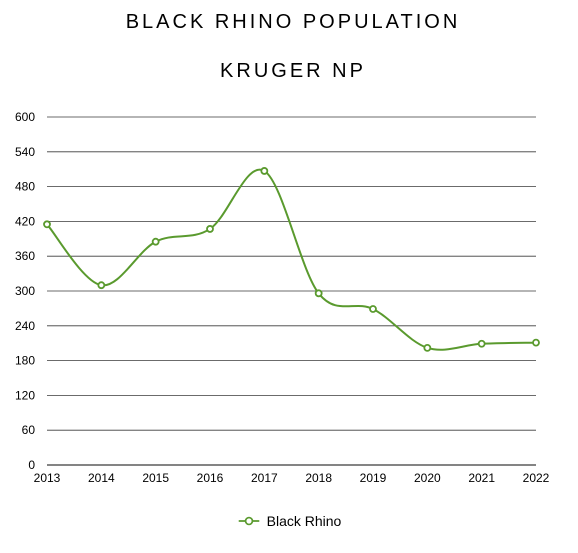  Describe the element at coordinates (292, 478) in the screenshot. I see `x-axis-ticks: 2013 2014 2015 2016 2017 2018 2019 2020 2021 2022` at that location.